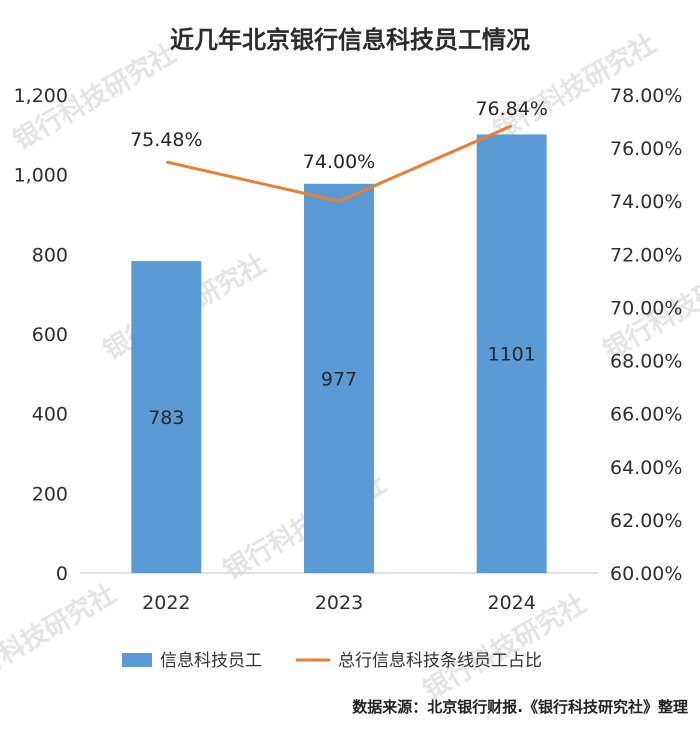 Image resolution: width=700 pixels, height=729 pixels. I want to click on right-axis-tick-label: 62.00%, so click(646, 521).